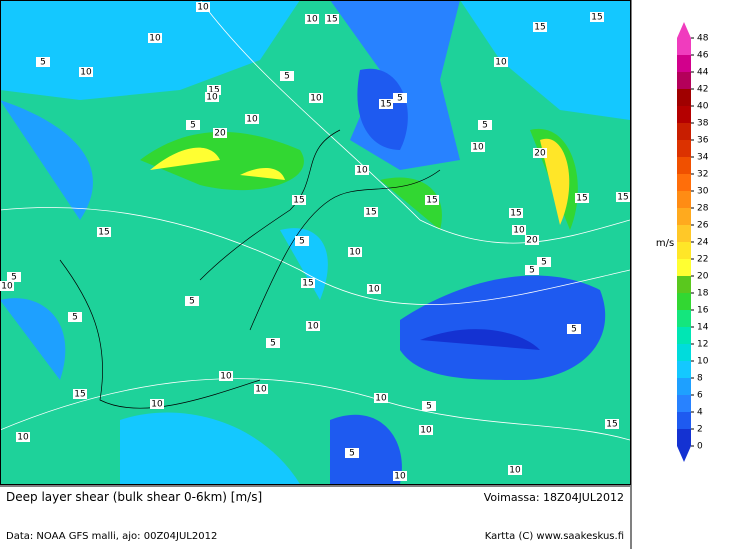 Image resolution: width=732 pixels, height=553 pixels. What do you see at coordinates (702, 175) in the screenshot?
I see `colorbar-label: 32` at bounding box center [702, 175].